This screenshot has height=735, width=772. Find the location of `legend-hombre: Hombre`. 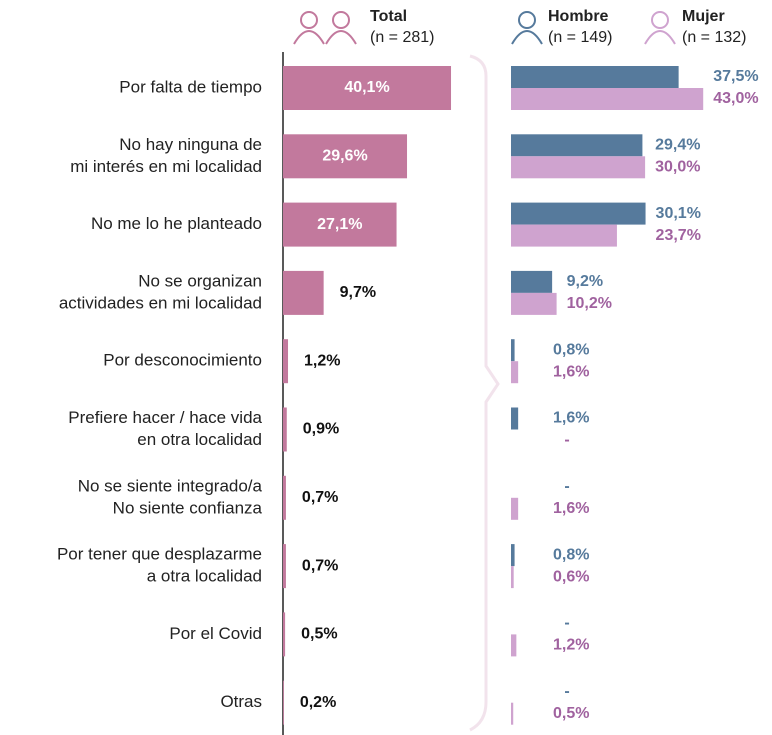

legend-hombre: Hombre is located at coordinates (578, 16).